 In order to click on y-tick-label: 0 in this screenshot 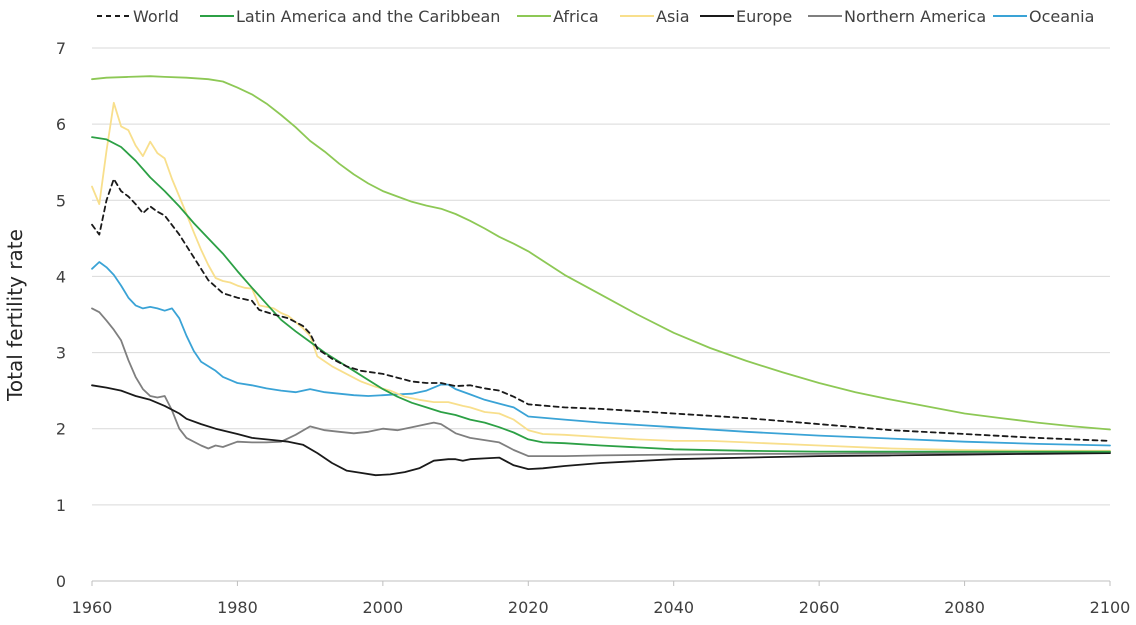, I will do `click(61, 581)`.